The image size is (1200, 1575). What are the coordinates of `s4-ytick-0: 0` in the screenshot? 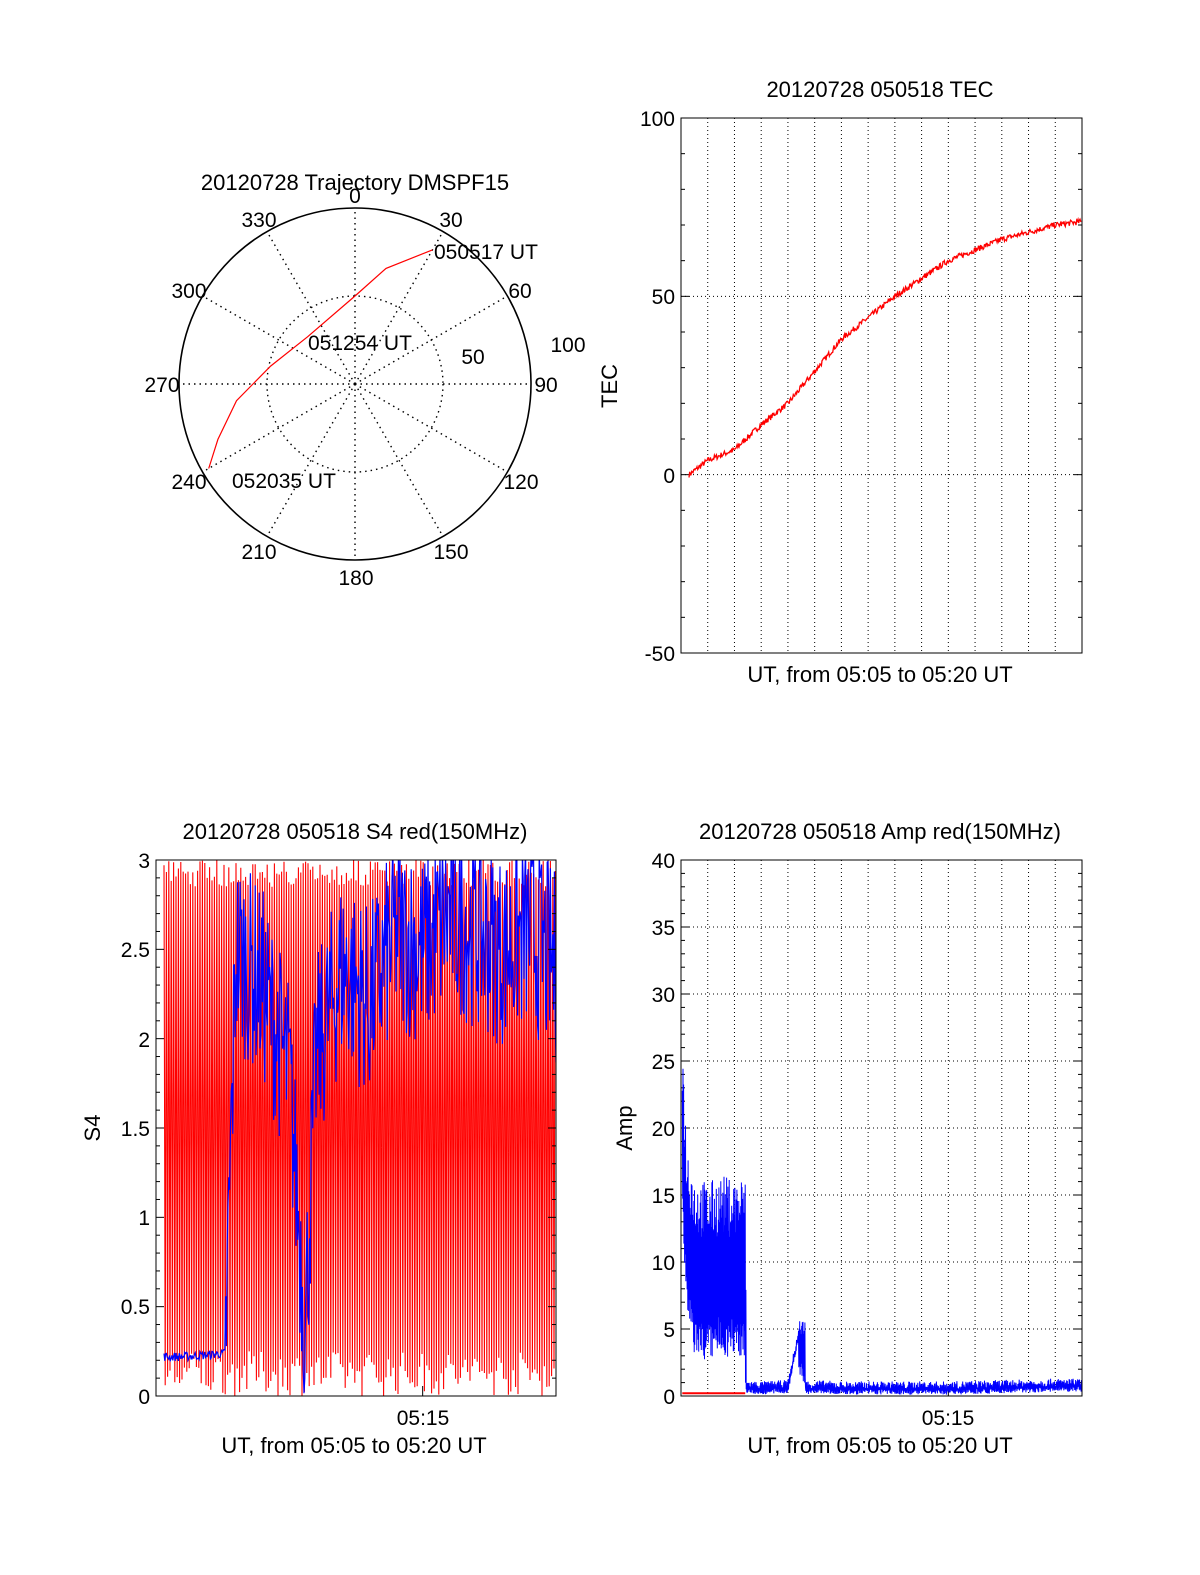 It's located at (144, 1397).